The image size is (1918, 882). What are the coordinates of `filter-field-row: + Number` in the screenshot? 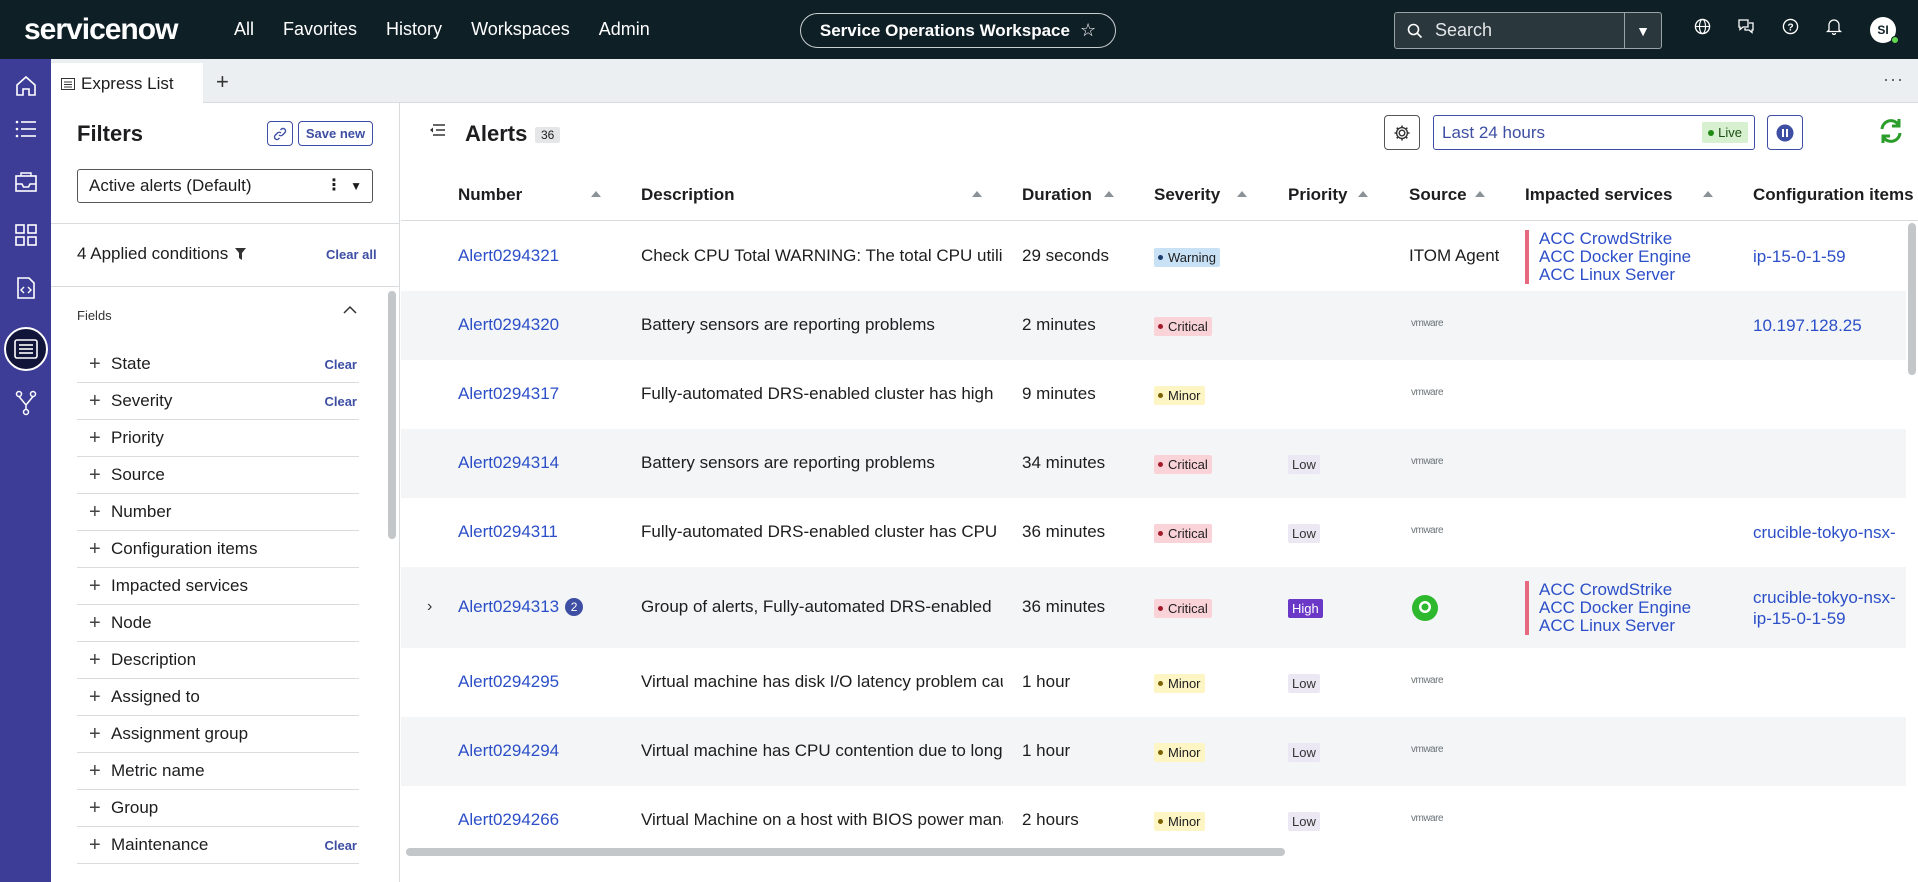 It's located at (218, 512).